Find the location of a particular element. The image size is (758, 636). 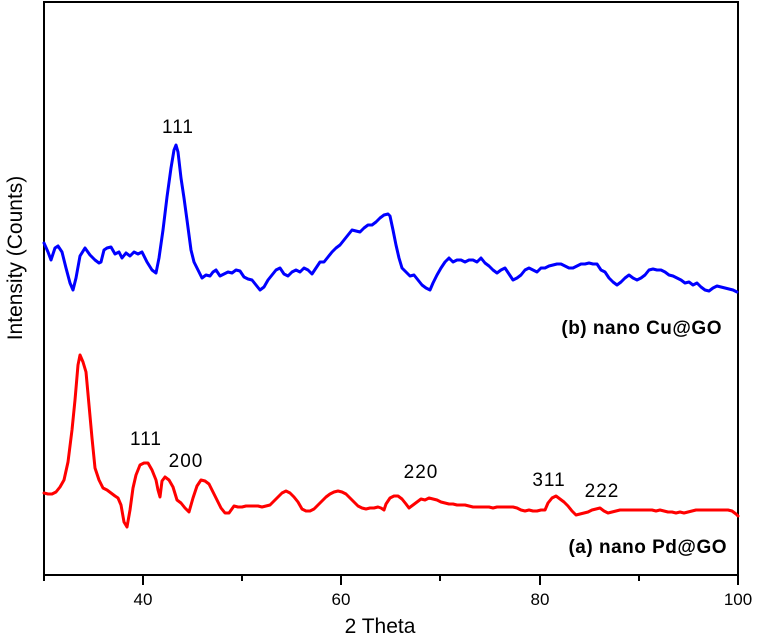

peak-label-pd-220: 220 is located at coordinates (421, 472).